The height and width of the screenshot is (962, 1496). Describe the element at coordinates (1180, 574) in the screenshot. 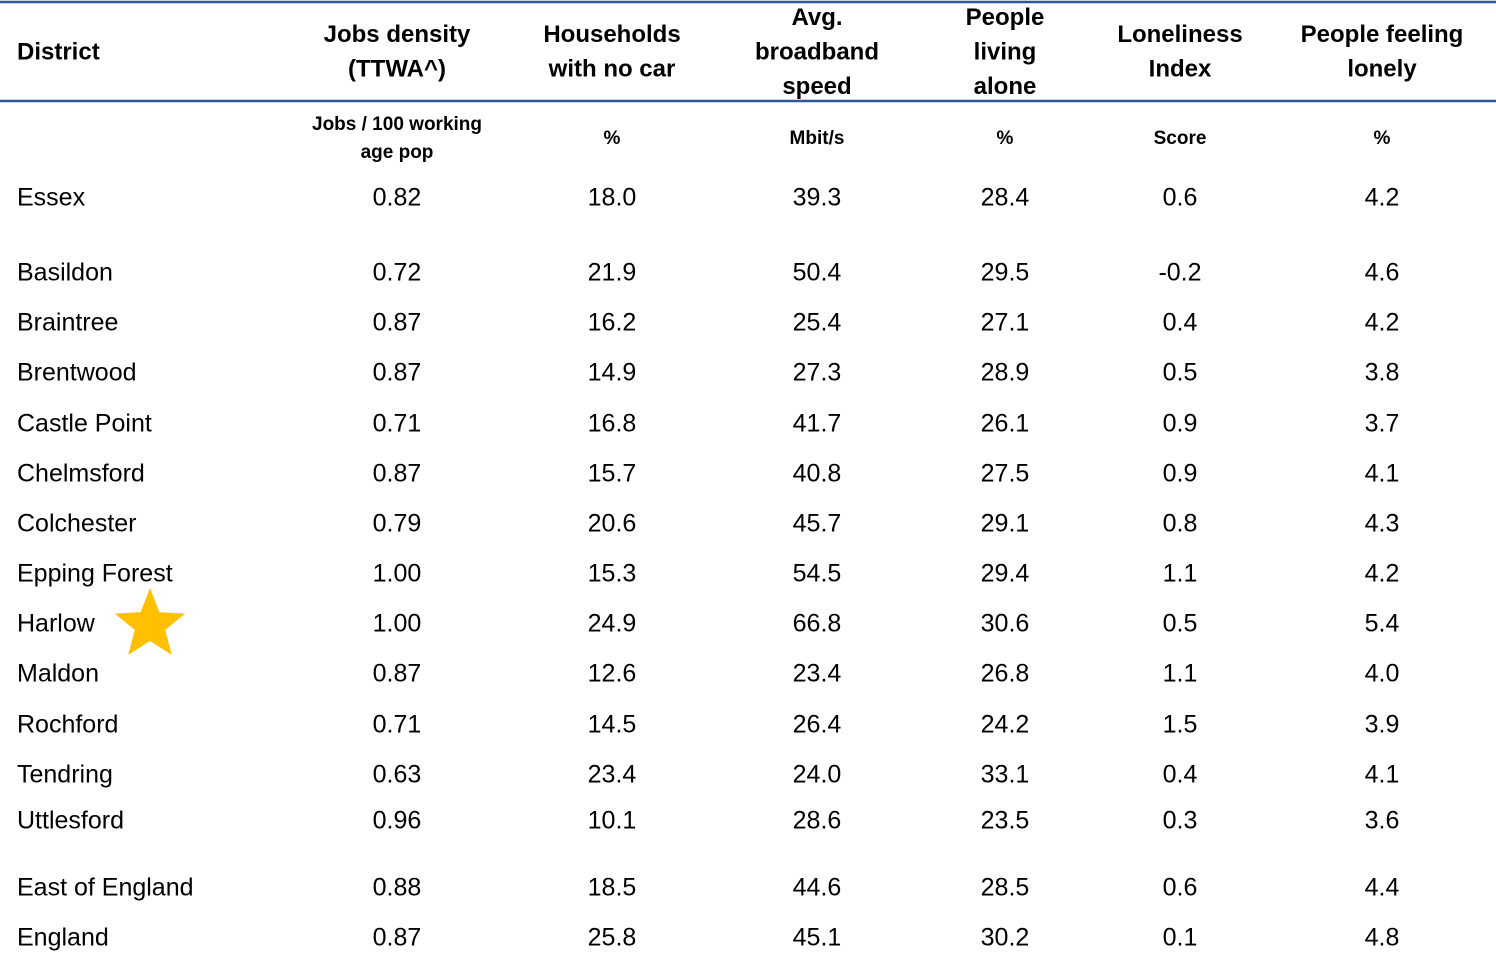

I see `cell: 1.1` at that location.